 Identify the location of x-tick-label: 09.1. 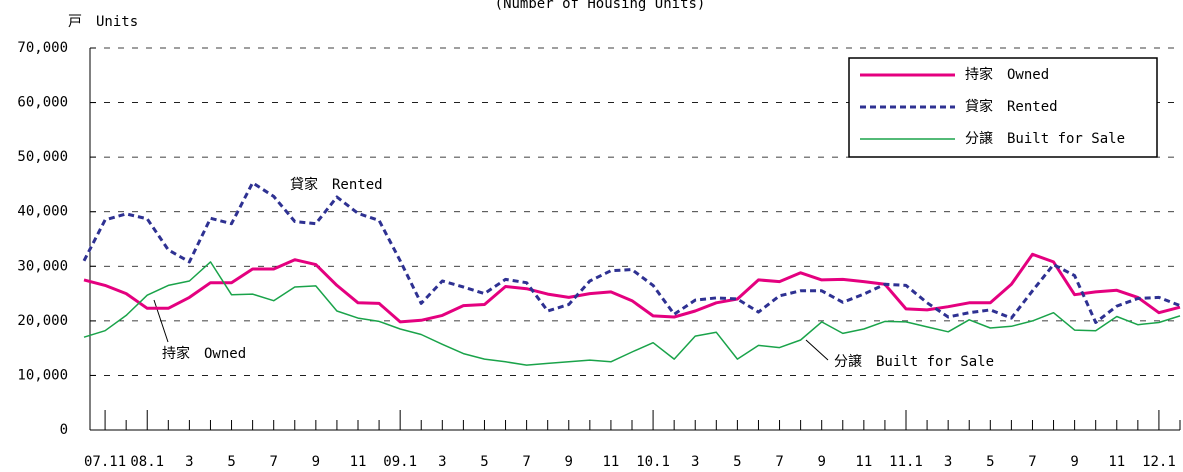
(400, 462).